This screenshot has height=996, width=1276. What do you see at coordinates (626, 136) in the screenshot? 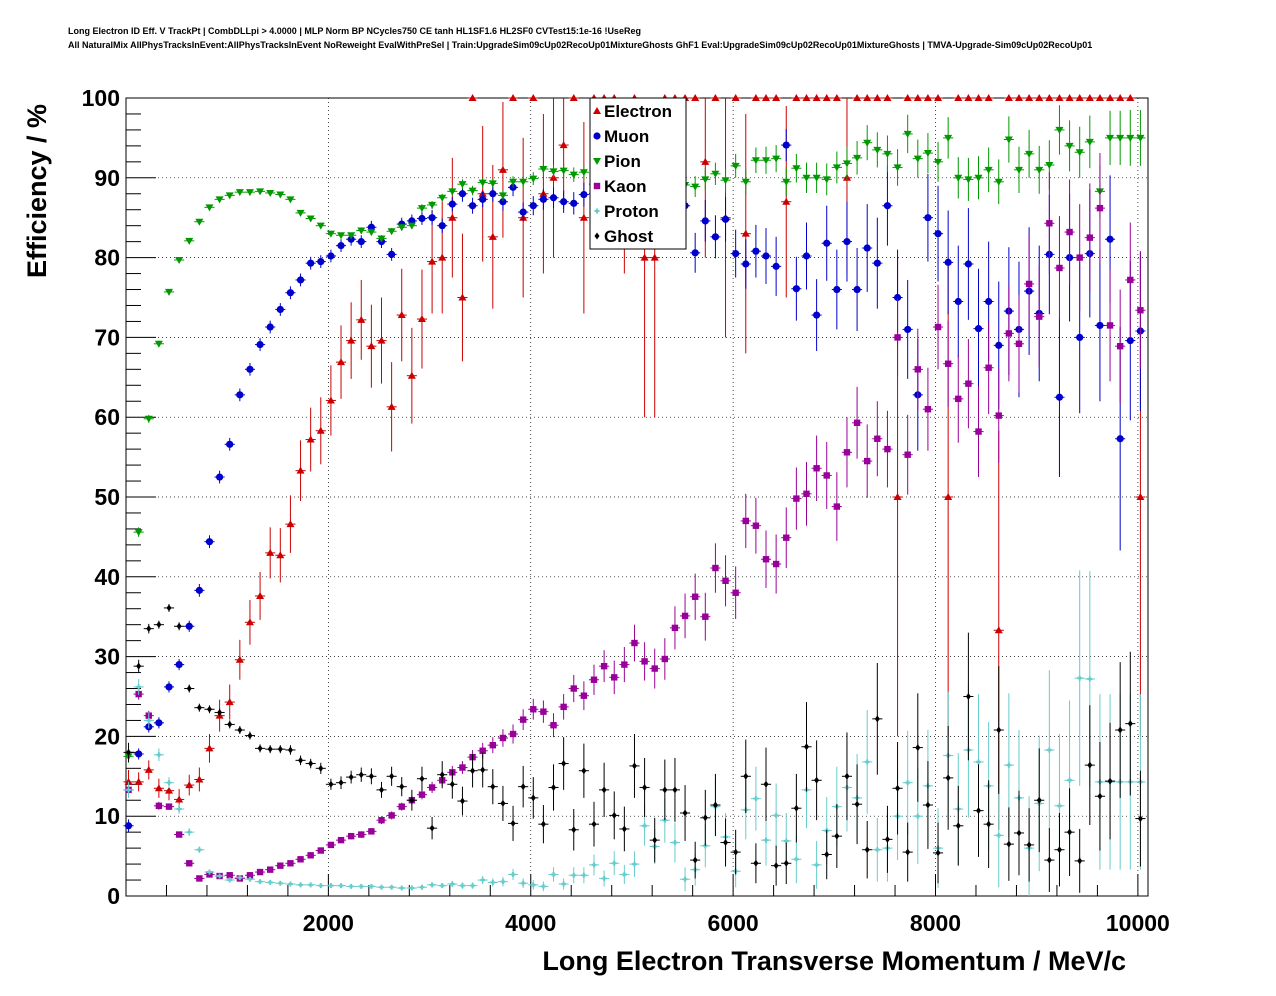
I see `legend-label-muon: Muon` at bounding box center [626, 136].